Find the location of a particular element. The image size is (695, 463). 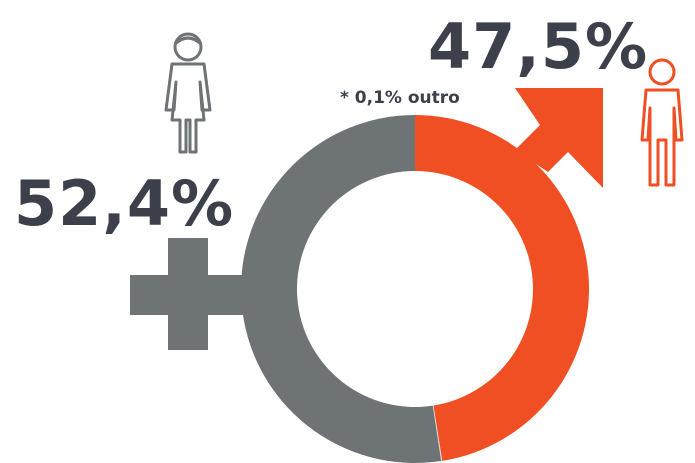

woman-icon is located at coordinates (188, 93).